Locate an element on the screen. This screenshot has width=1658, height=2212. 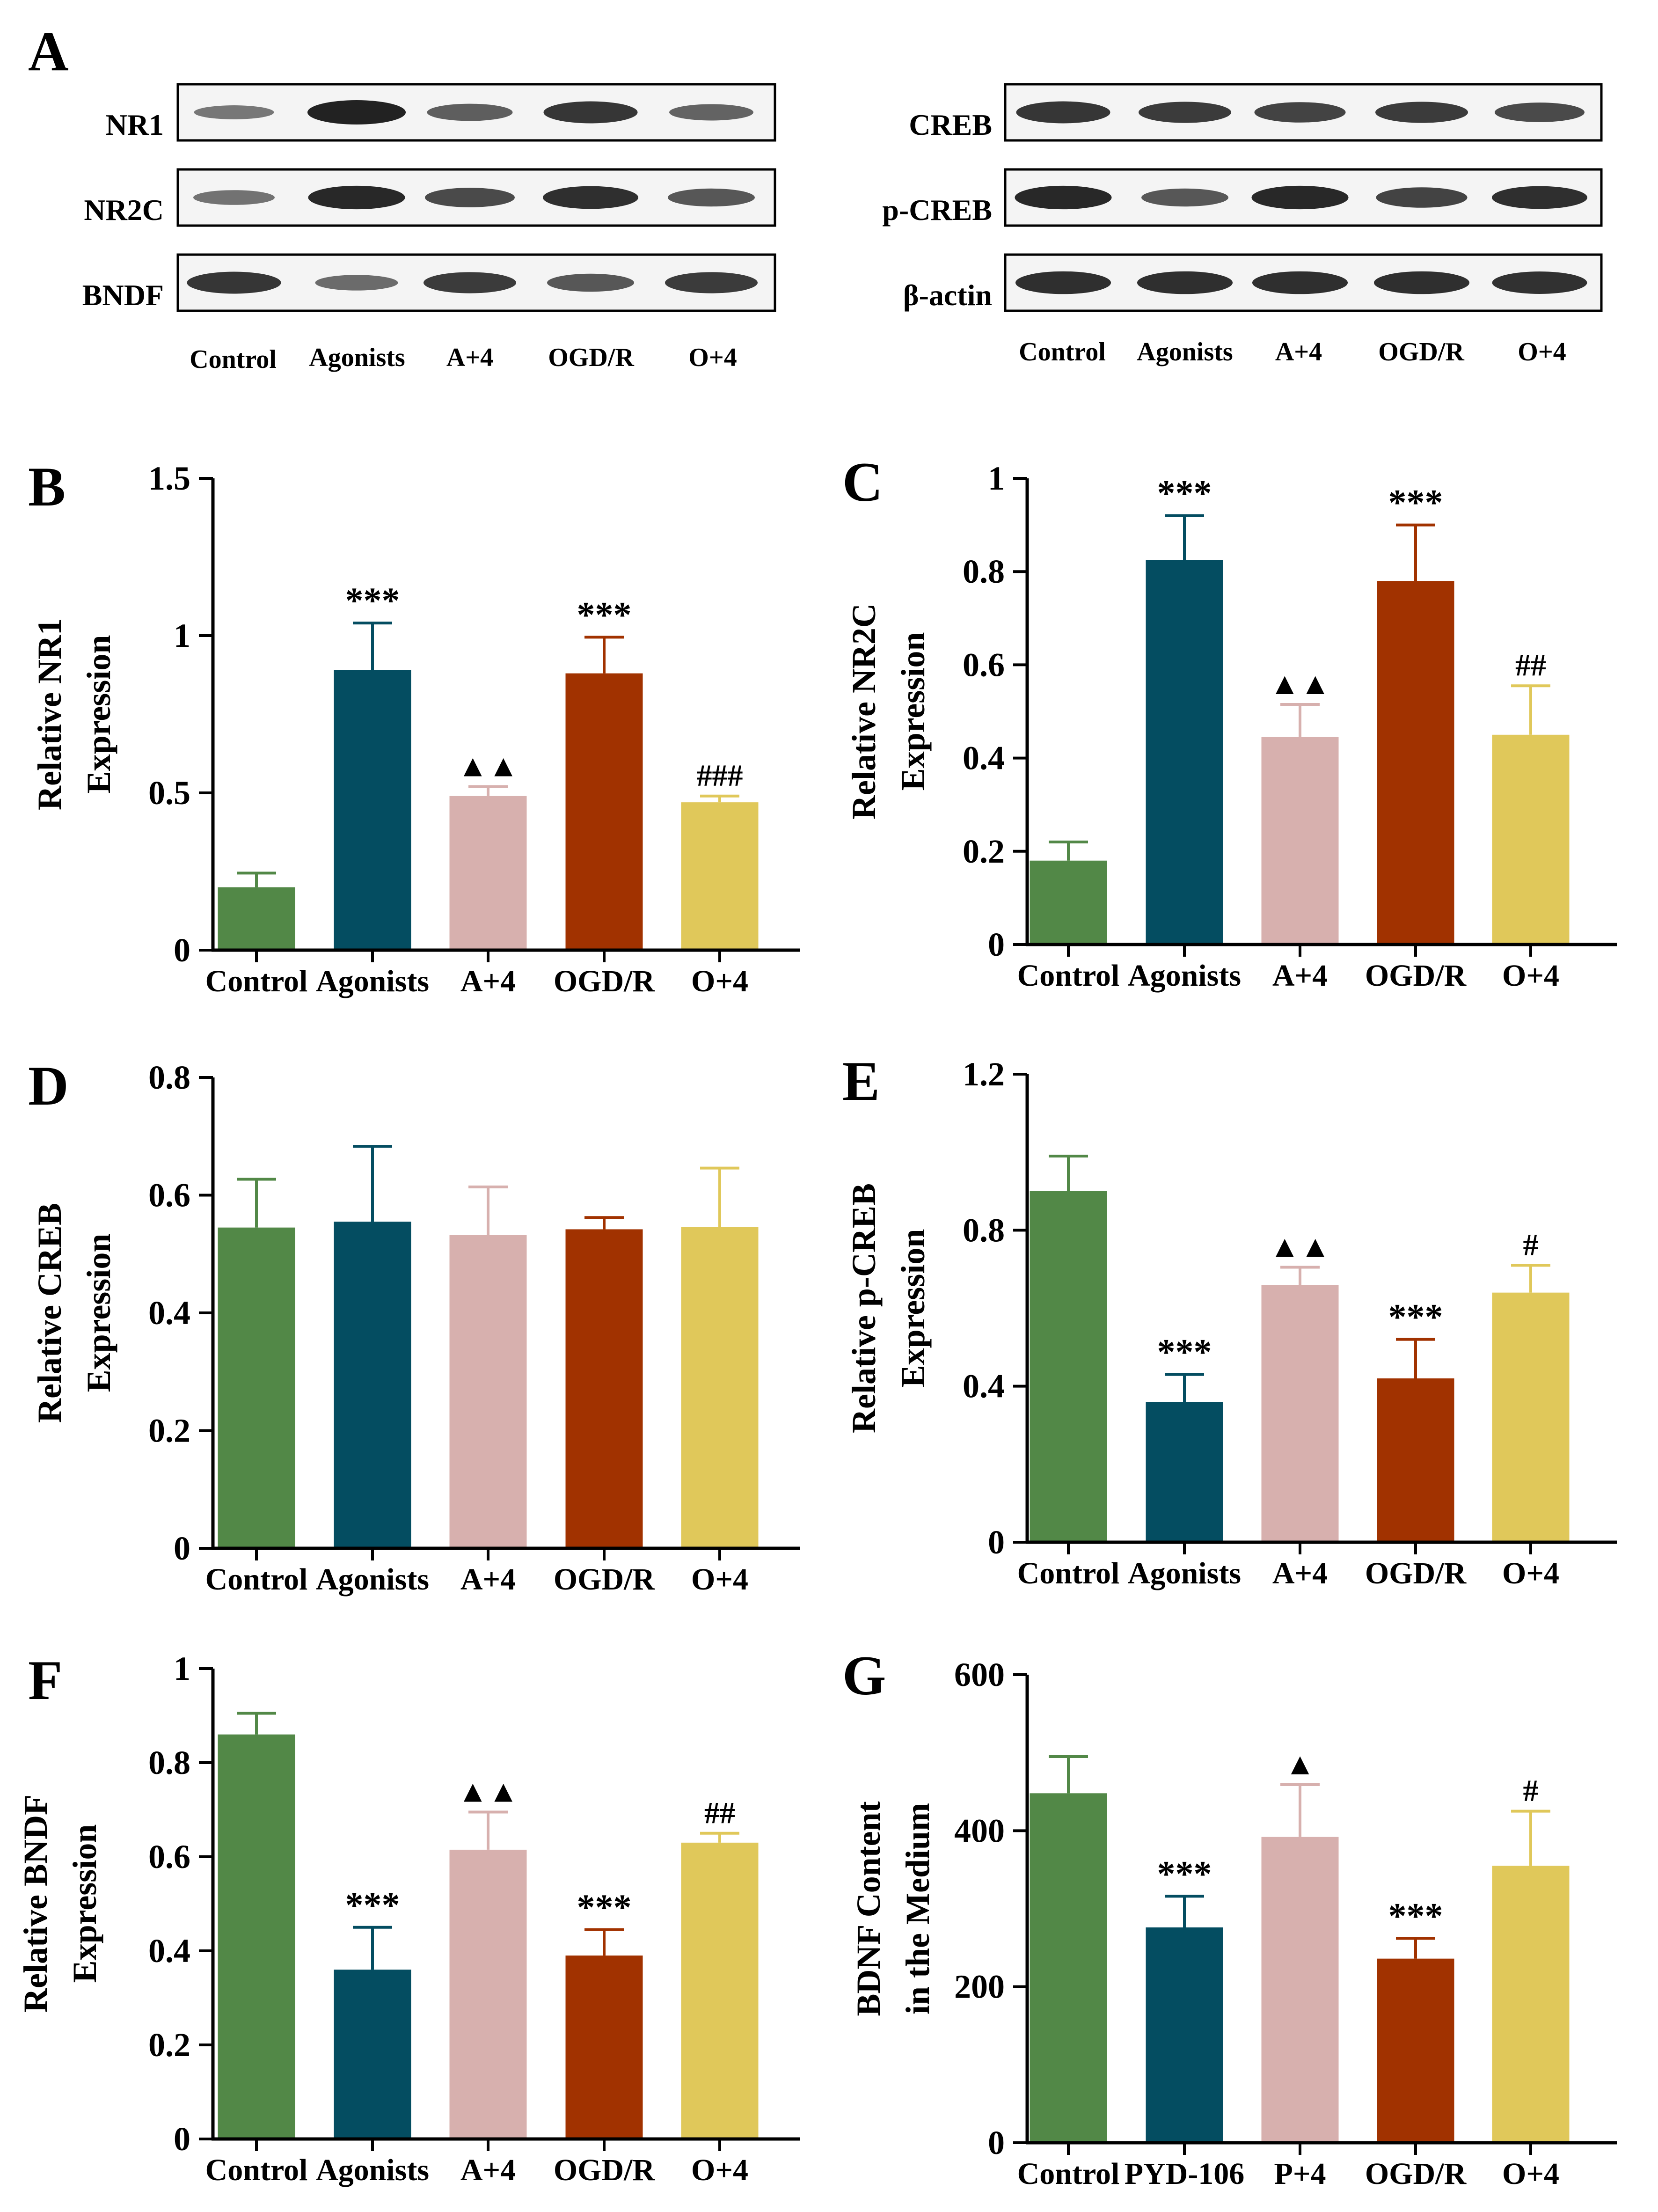
wb-lane-right-1: Agonists is located at coordinates (1185, 351).